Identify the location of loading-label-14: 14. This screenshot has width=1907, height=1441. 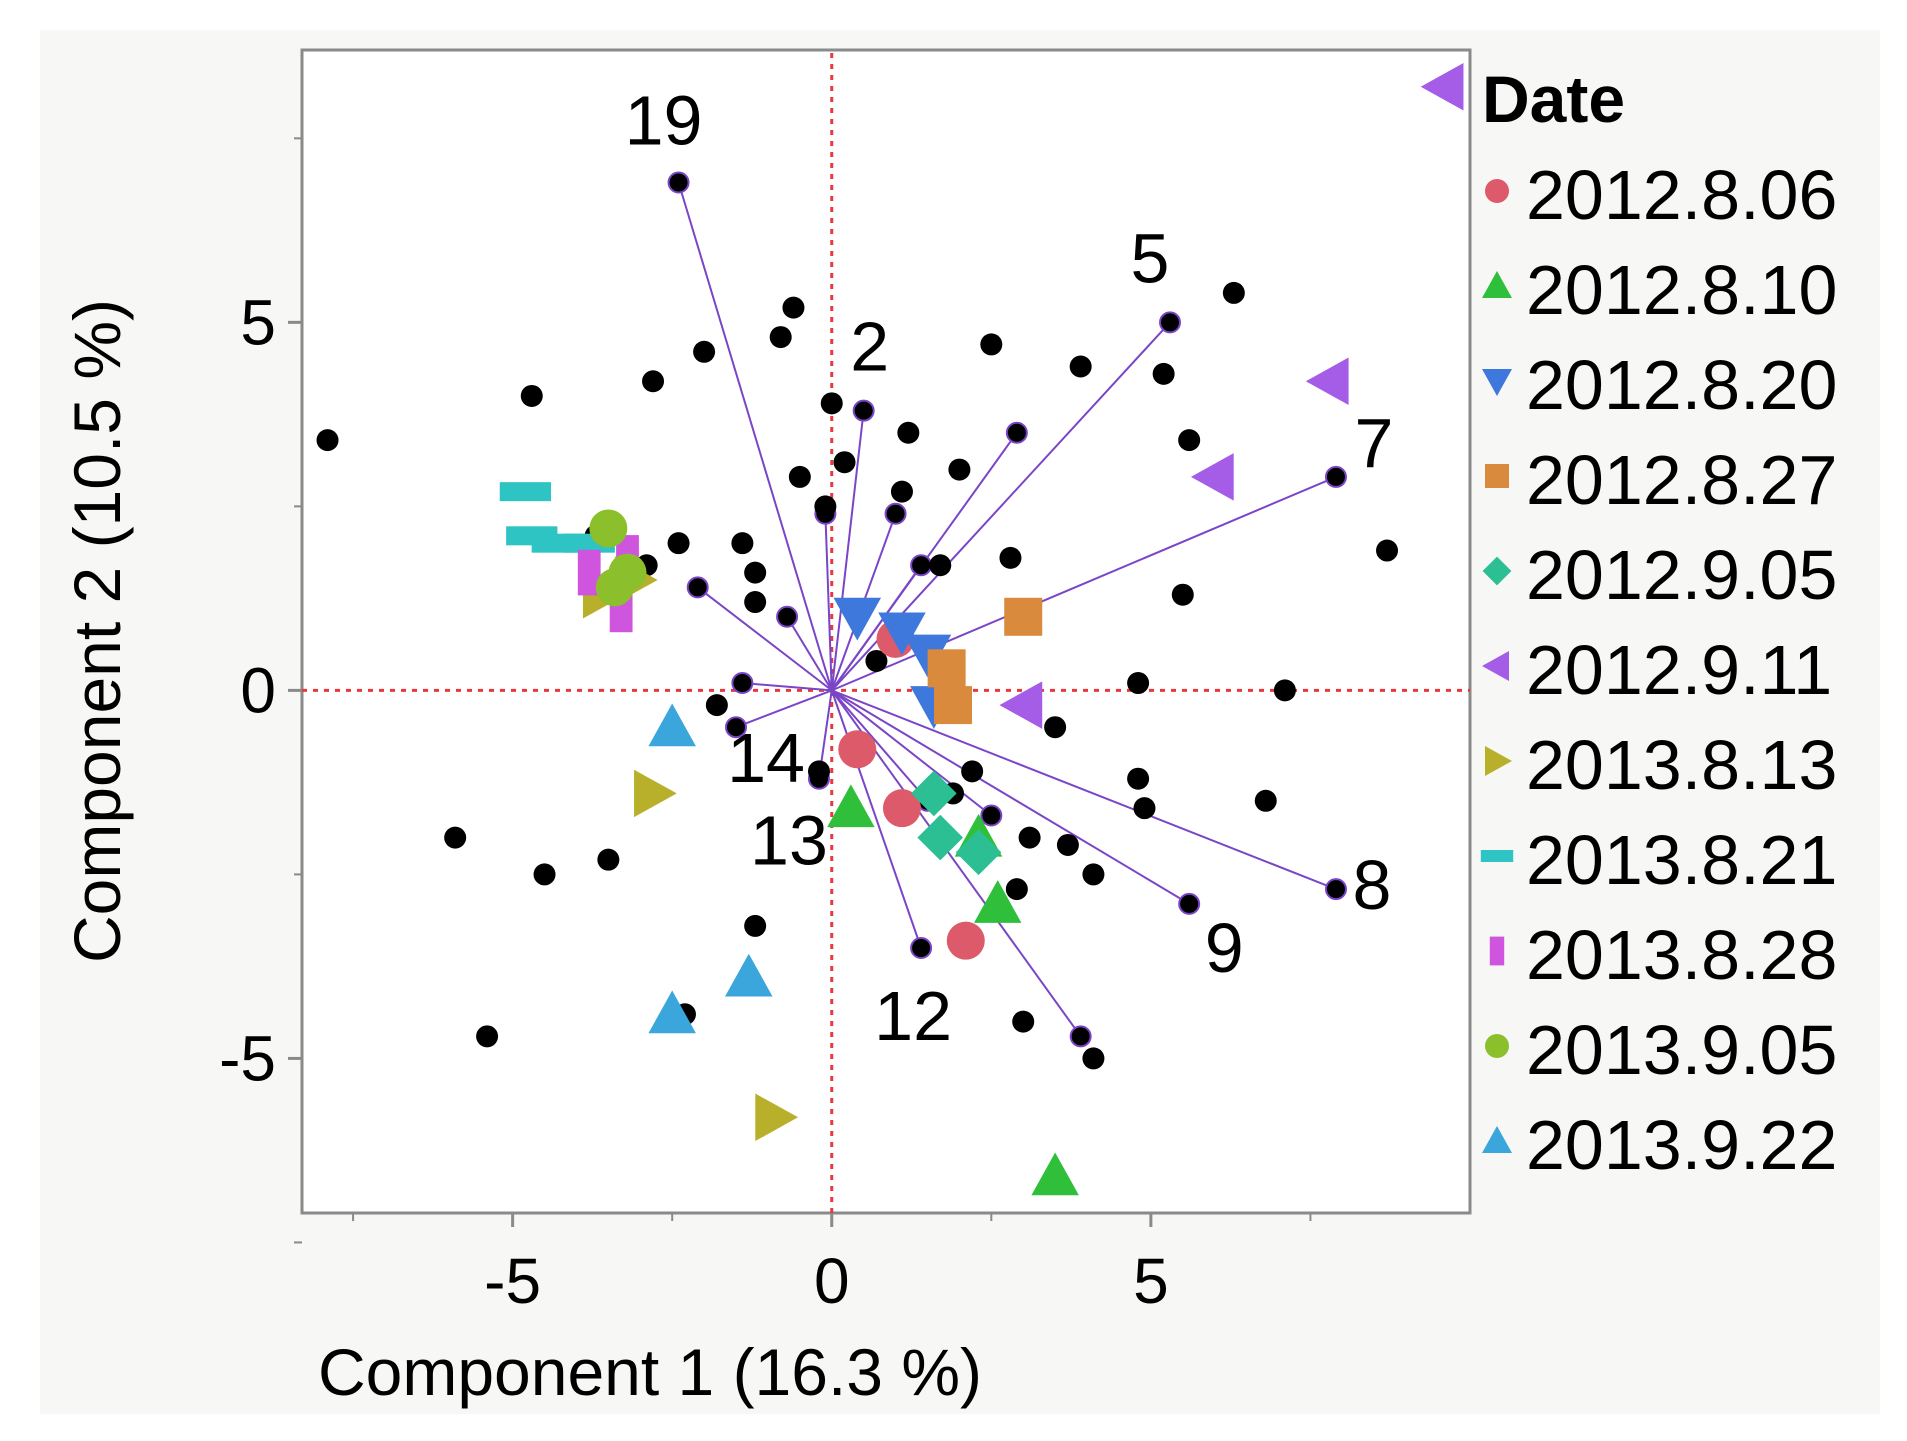
(766, 758).